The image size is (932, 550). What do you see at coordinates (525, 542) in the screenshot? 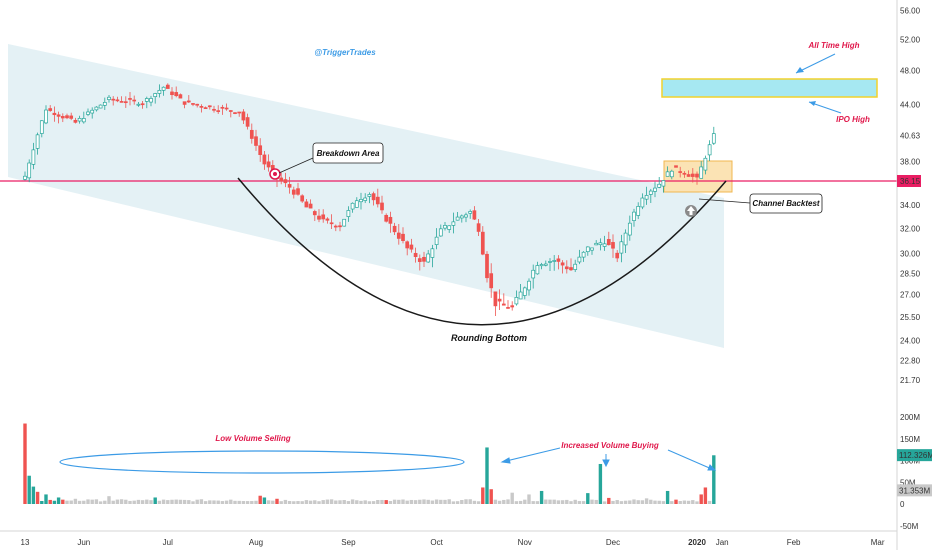
I see `time-tick-label: Nov` at bounding box center [525, 542].